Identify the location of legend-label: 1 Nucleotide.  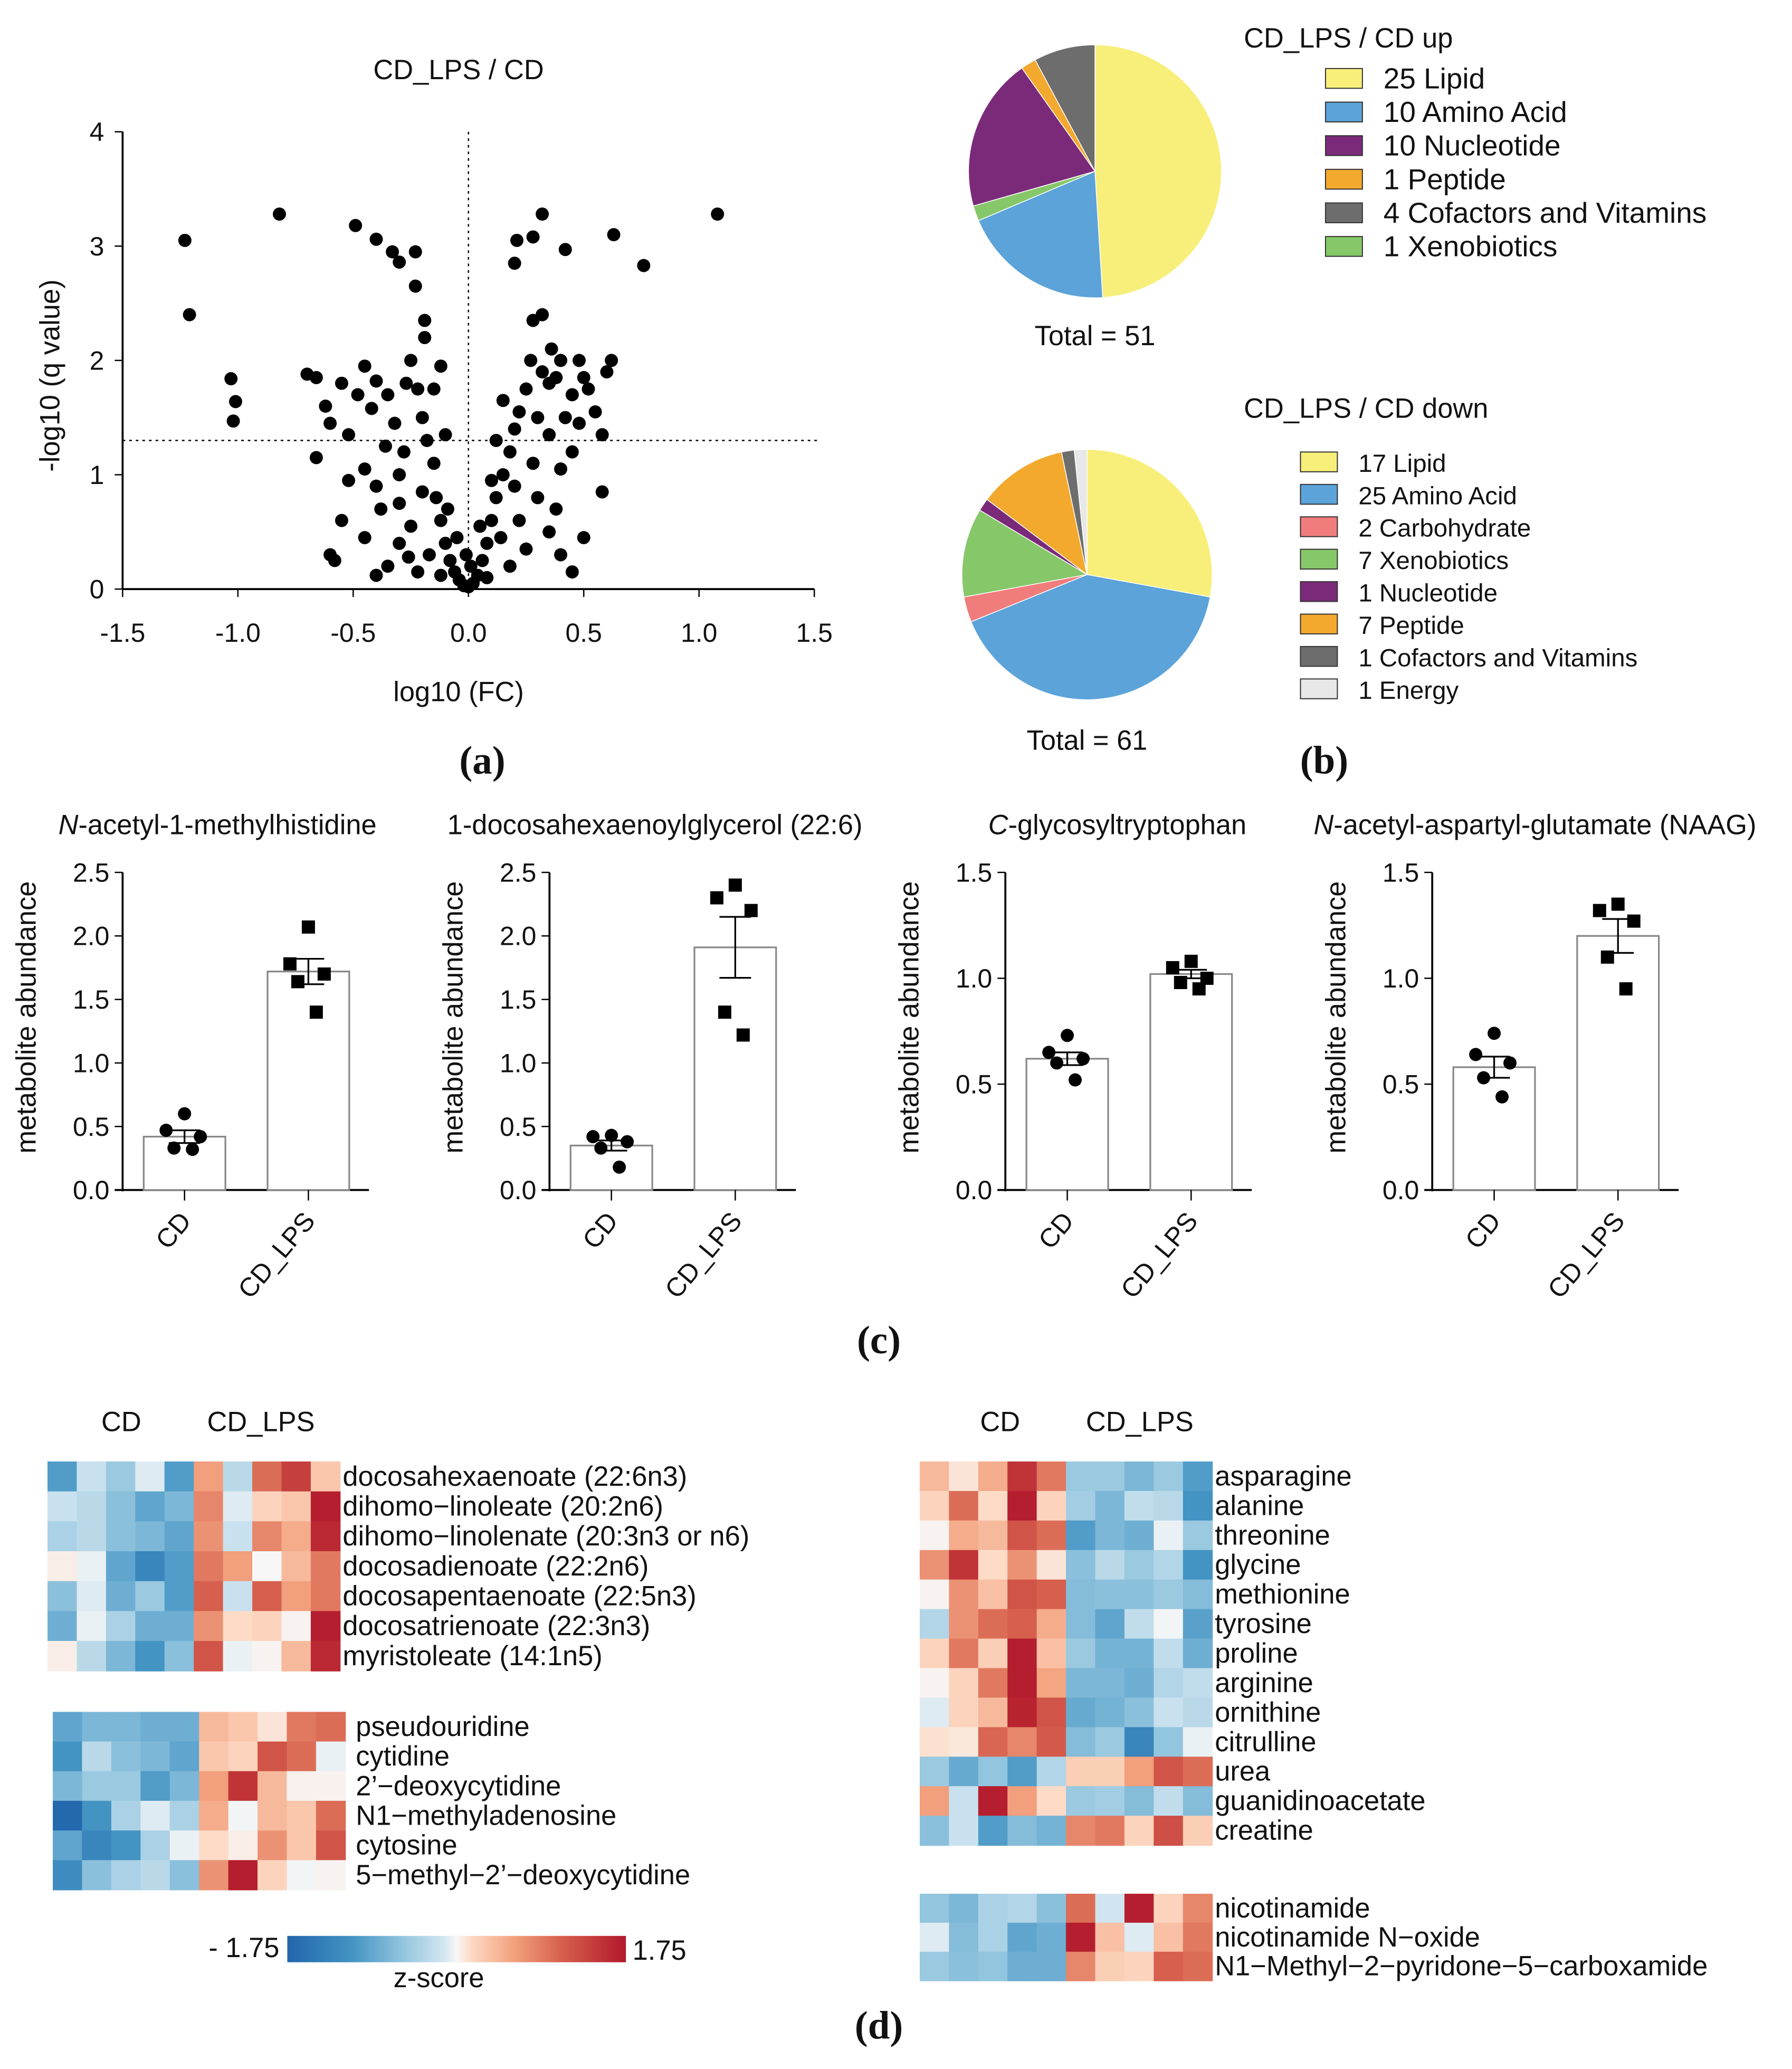
(1428, 594).